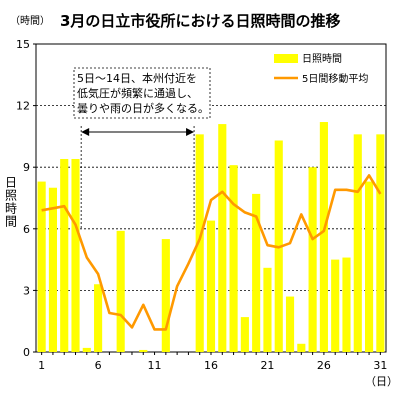 This screenshot has height=400, width=400. Describe the element at coordinates (26, 229) in the screenshot. I see `y-tick-label: 6` at that location.